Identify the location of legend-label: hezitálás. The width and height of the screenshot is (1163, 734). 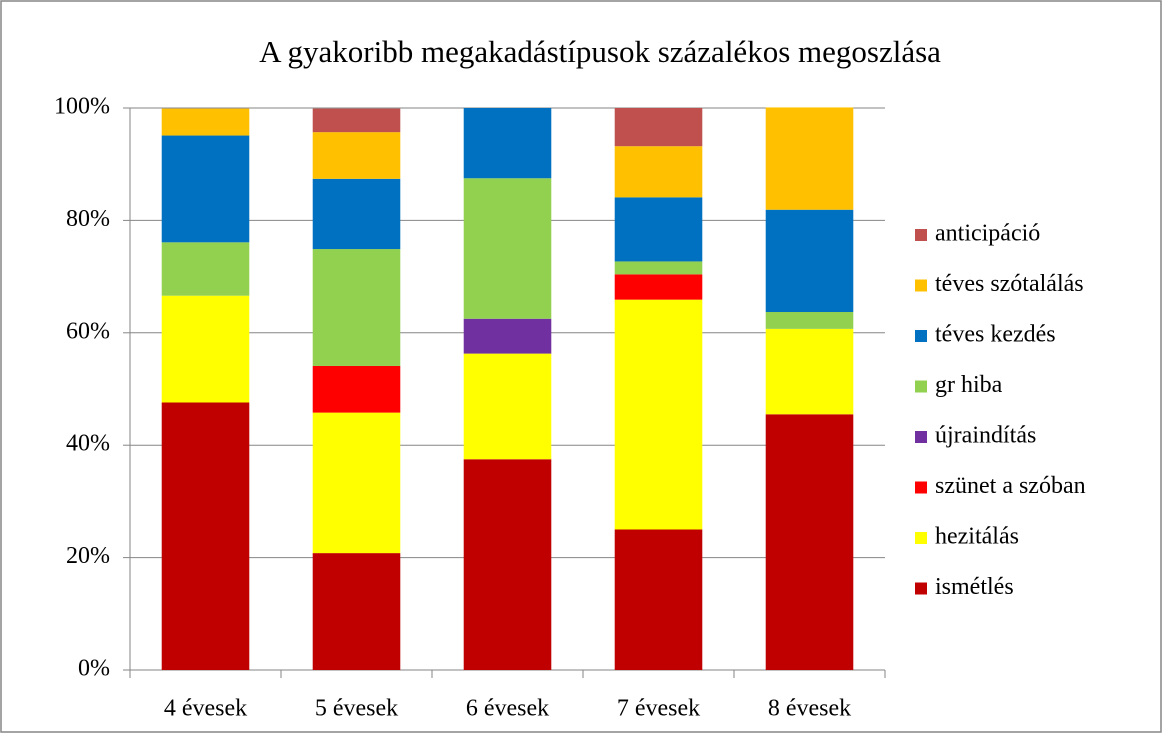
(977, 537).